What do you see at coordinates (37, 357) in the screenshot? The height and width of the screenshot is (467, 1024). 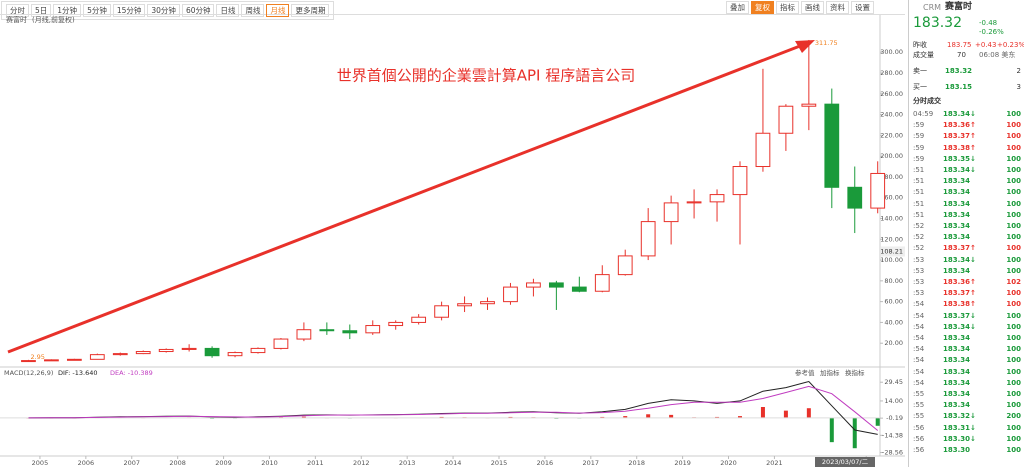 I see `low-label: 2.95` at bounding box center [37, 357].